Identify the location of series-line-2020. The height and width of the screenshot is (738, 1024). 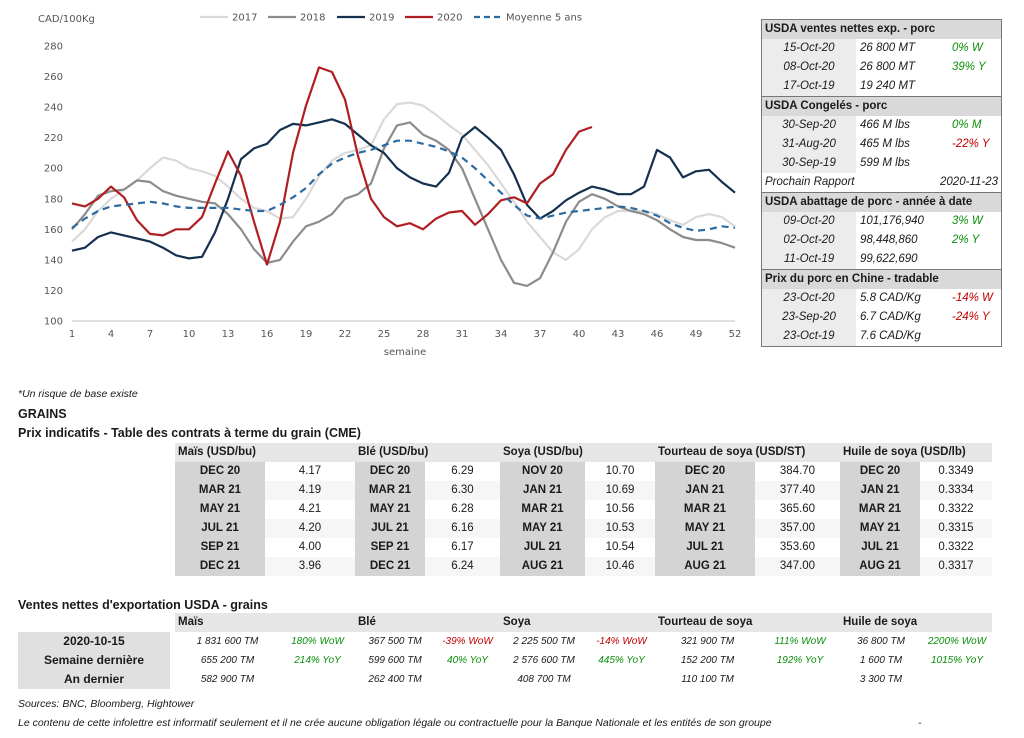
(332, 166).